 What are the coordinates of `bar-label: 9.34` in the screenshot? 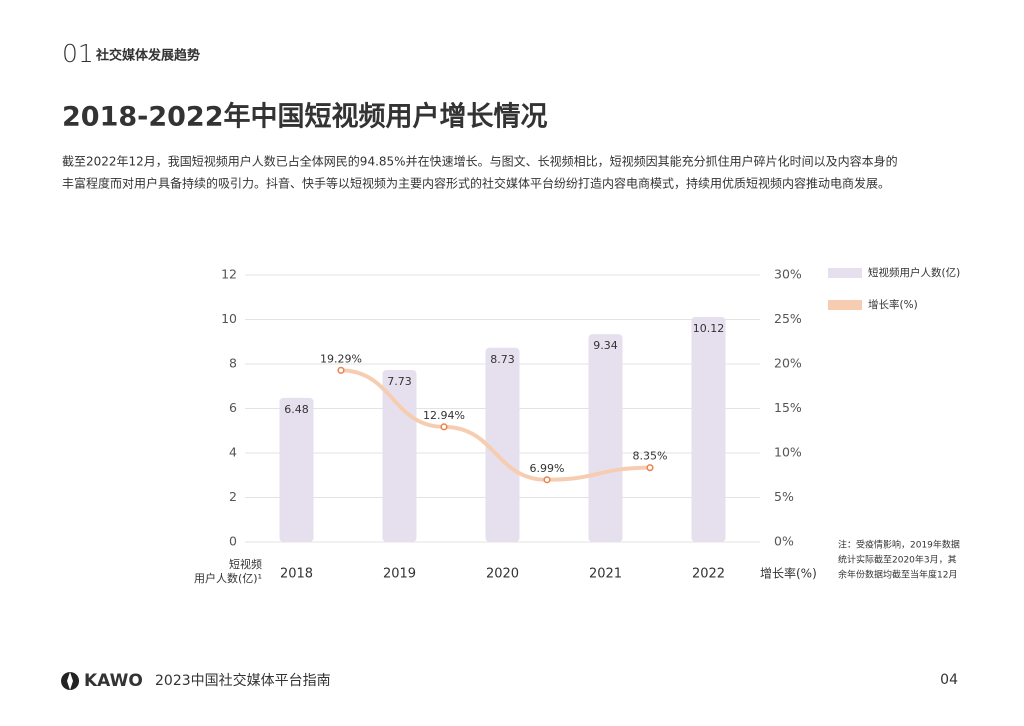 It's located at (605, 345).